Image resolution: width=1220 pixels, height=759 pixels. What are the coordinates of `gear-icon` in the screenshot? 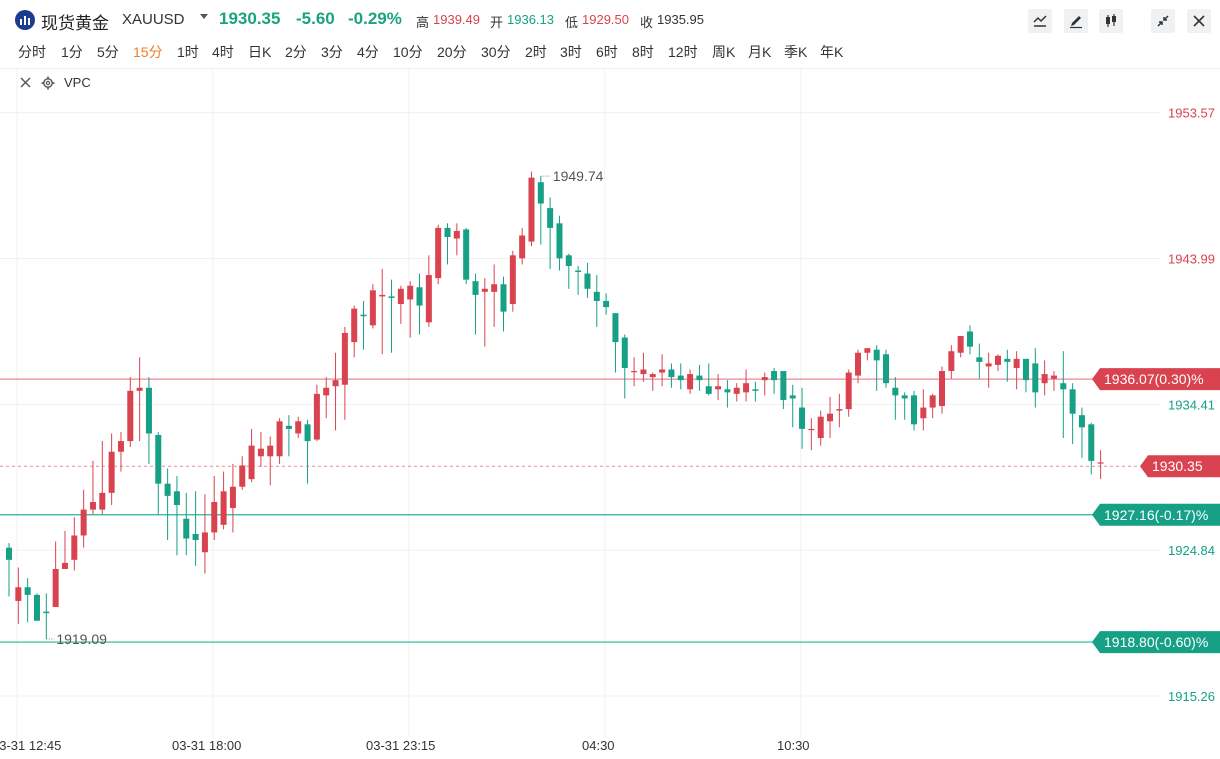 It's located at (48, 83).